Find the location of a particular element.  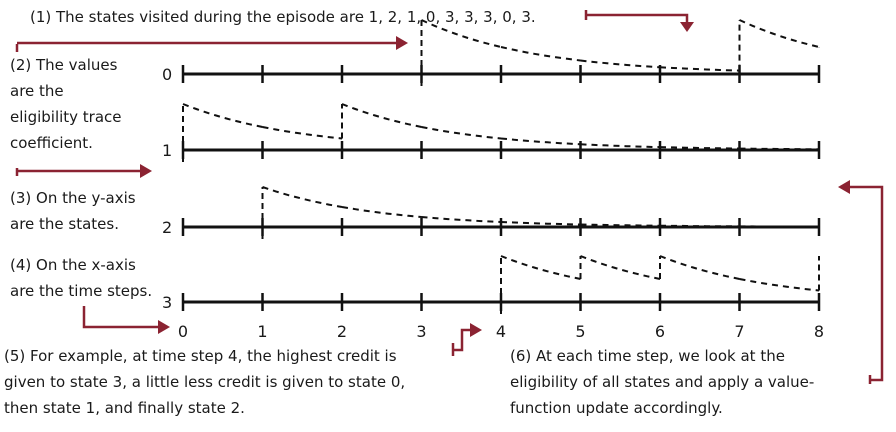

note-line: are the states. is located at coordinates (64, 224).